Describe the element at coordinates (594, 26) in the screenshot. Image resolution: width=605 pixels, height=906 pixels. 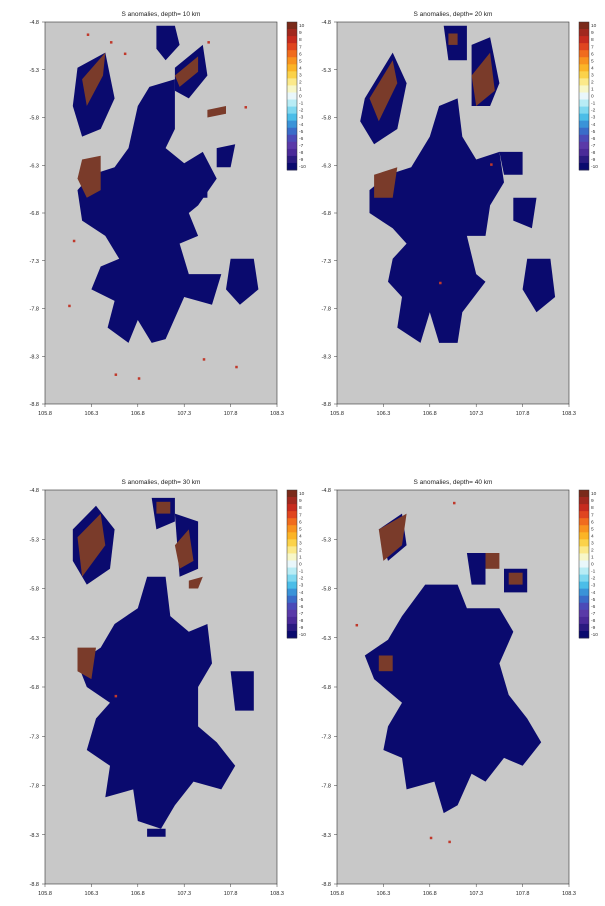
I see `colorbar-tick-label: 10` at that location.